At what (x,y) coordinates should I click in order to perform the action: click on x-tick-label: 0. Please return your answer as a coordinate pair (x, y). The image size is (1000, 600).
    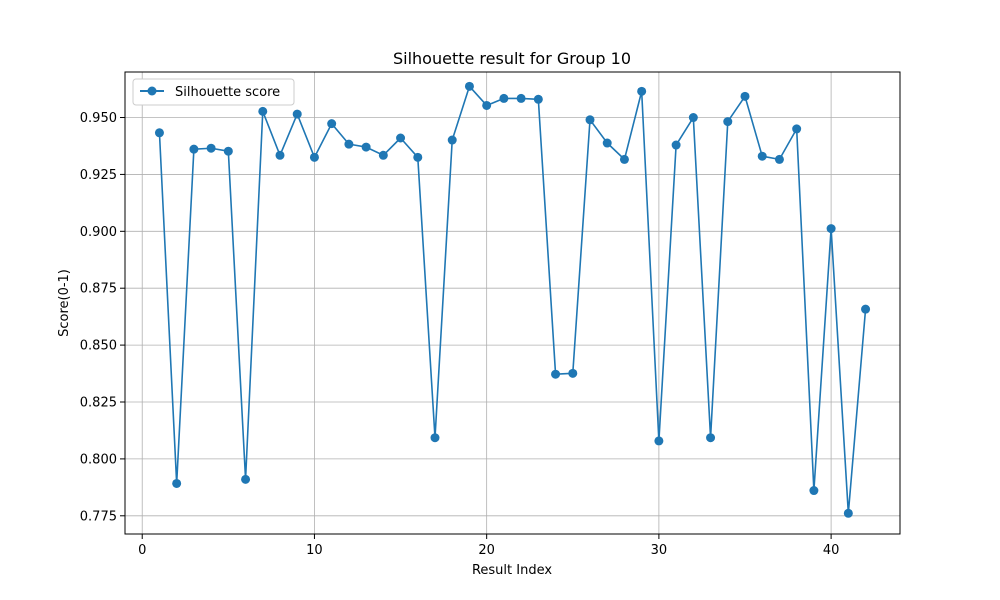
    Looking at the image, I should click on (142, 550).